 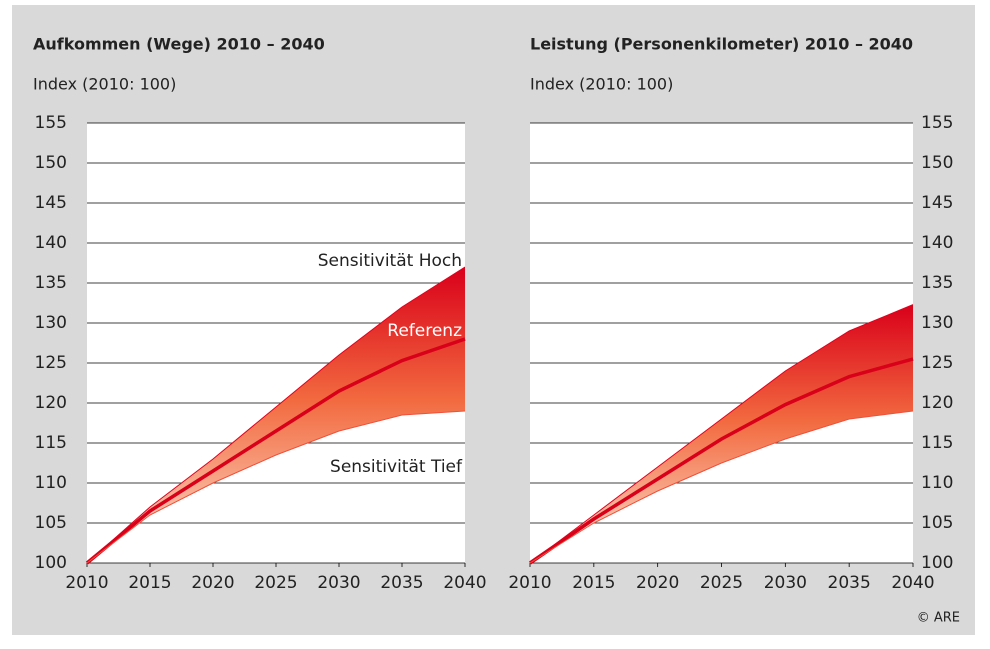 I want to click on chart-title: Aufkommen (Wege) 2010 – 2040, so click(x=179, y=44).